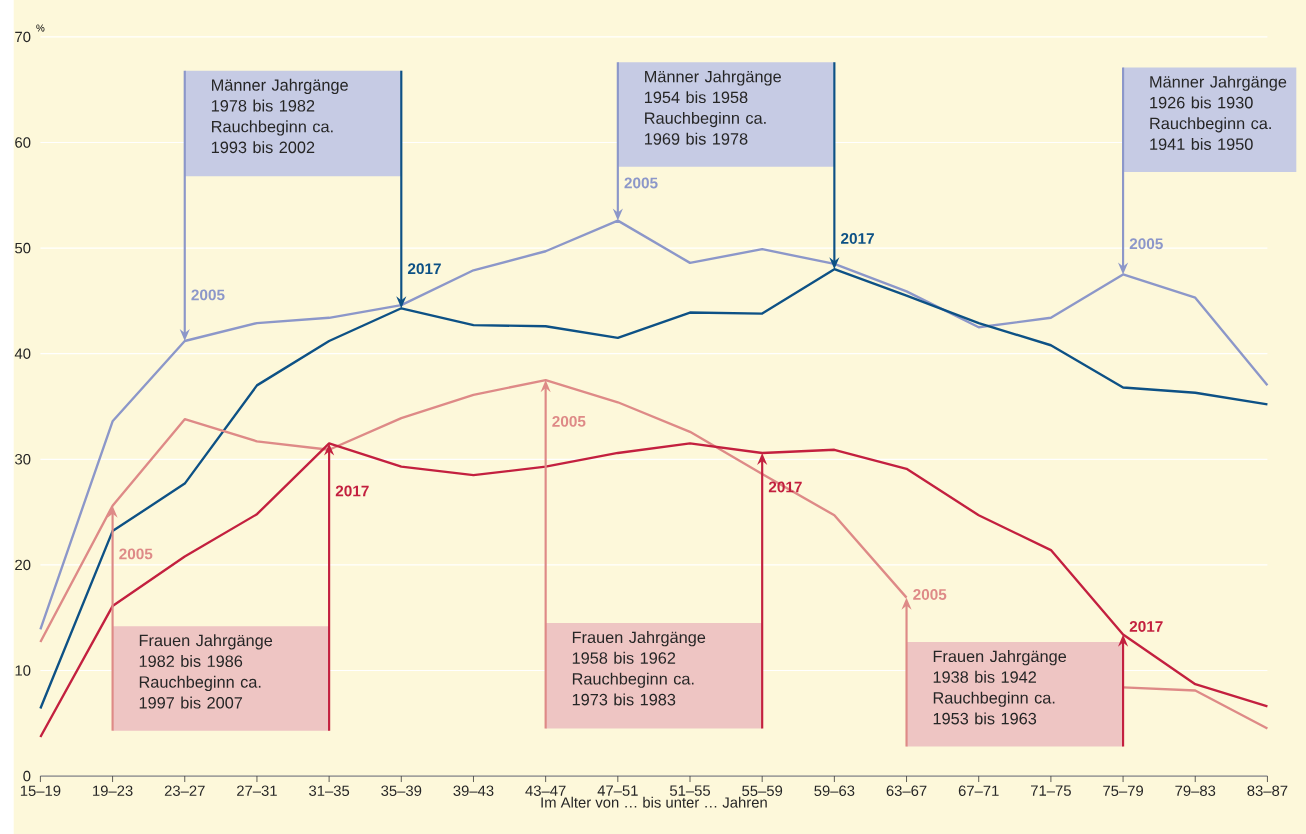  What do you see at coordinates (40, 28) in the screenshot?
I see `y-axis-title: %` at bounding box center [40, 28].